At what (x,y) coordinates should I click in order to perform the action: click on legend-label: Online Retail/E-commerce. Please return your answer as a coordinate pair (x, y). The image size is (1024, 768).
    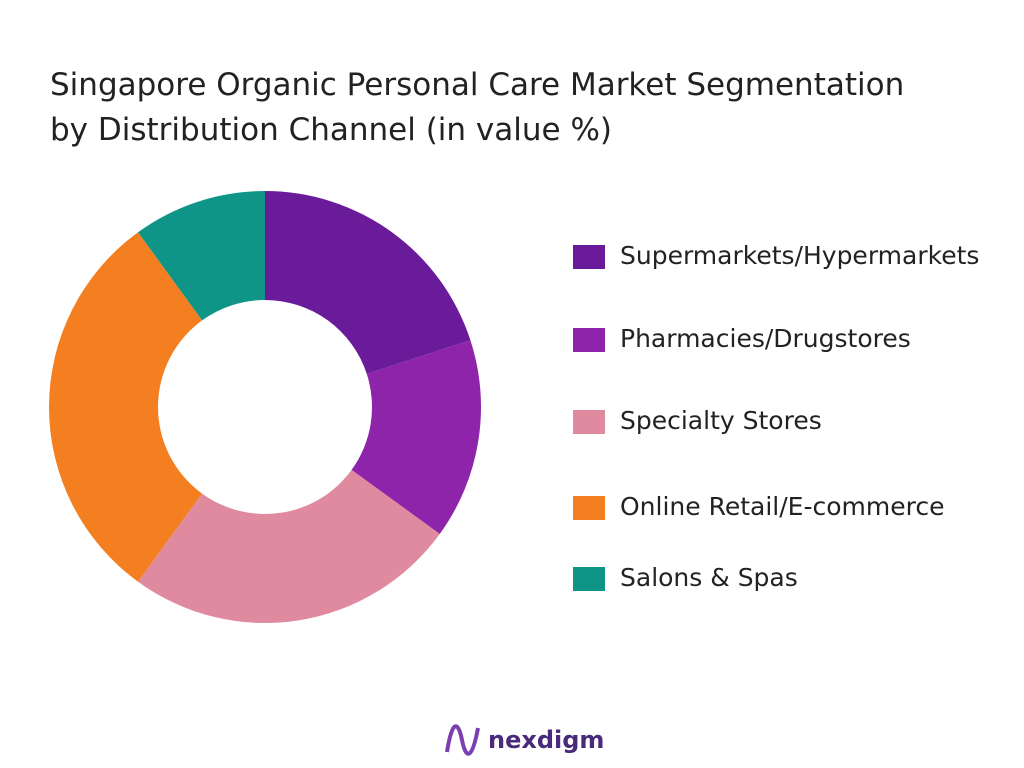
    Looking at the image, I should click on (782, 506).